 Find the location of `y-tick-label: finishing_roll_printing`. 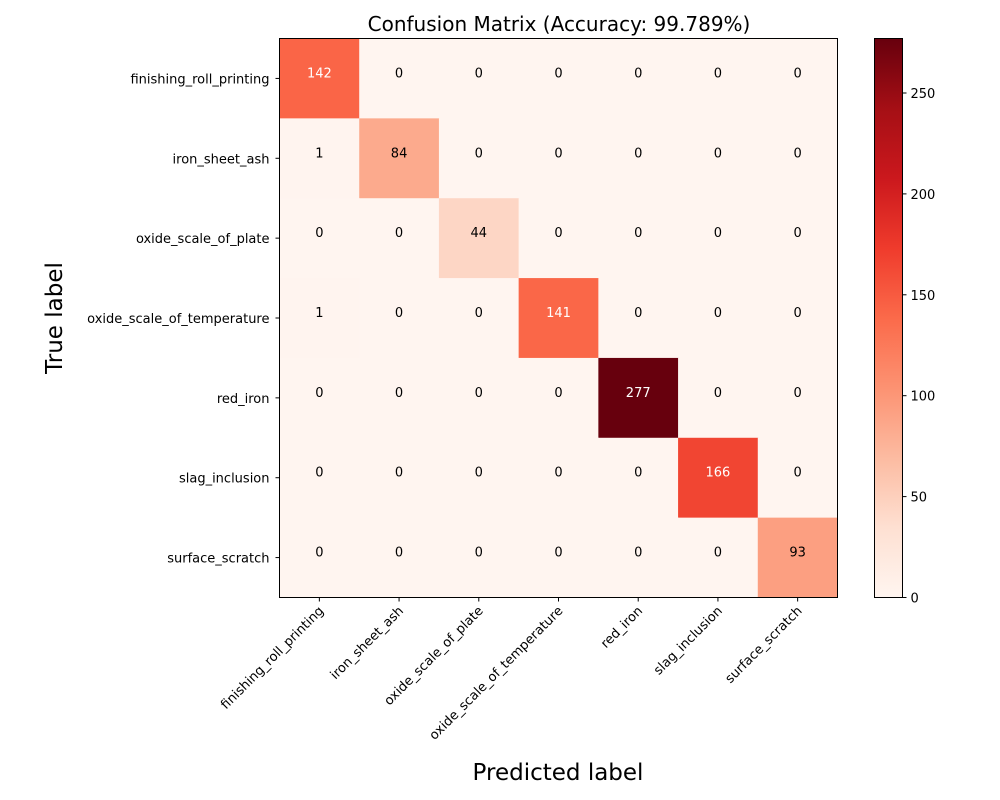

y-tick-label: finishing_roll_printing is located at coordinates (199, 79).